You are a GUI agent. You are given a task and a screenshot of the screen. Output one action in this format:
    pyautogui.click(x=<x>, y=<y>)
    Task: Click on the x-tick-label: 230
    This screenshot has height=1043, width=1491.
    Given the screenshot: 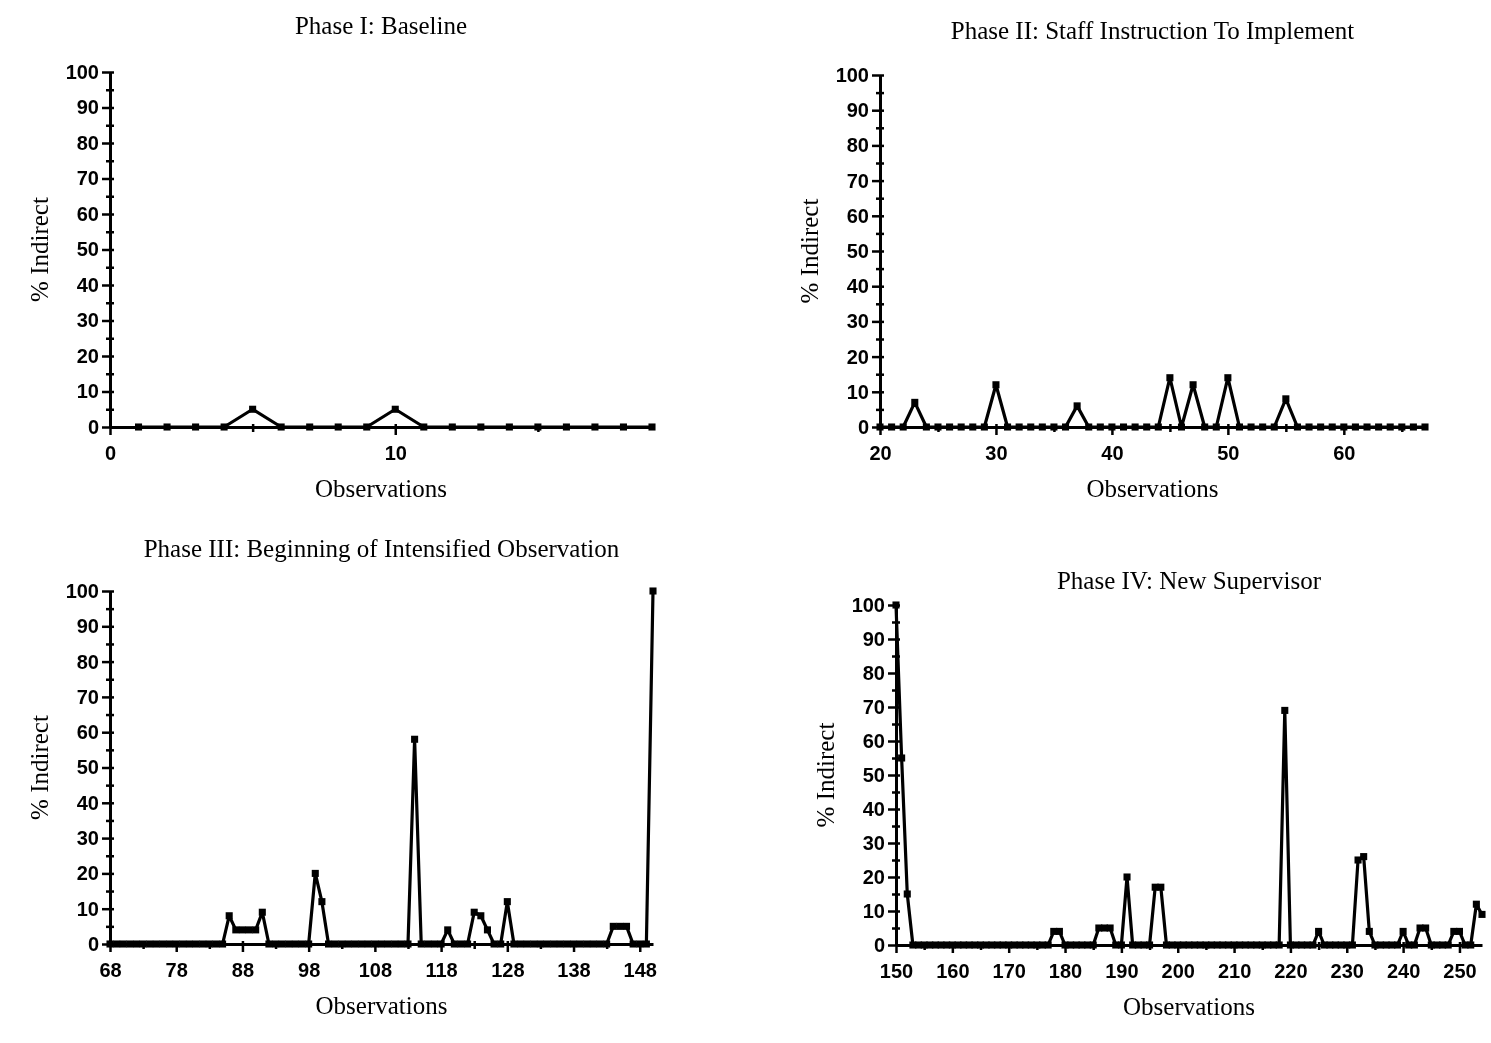 What is the action you would take?
    pyautogui.click(x=1347, y=971)
    